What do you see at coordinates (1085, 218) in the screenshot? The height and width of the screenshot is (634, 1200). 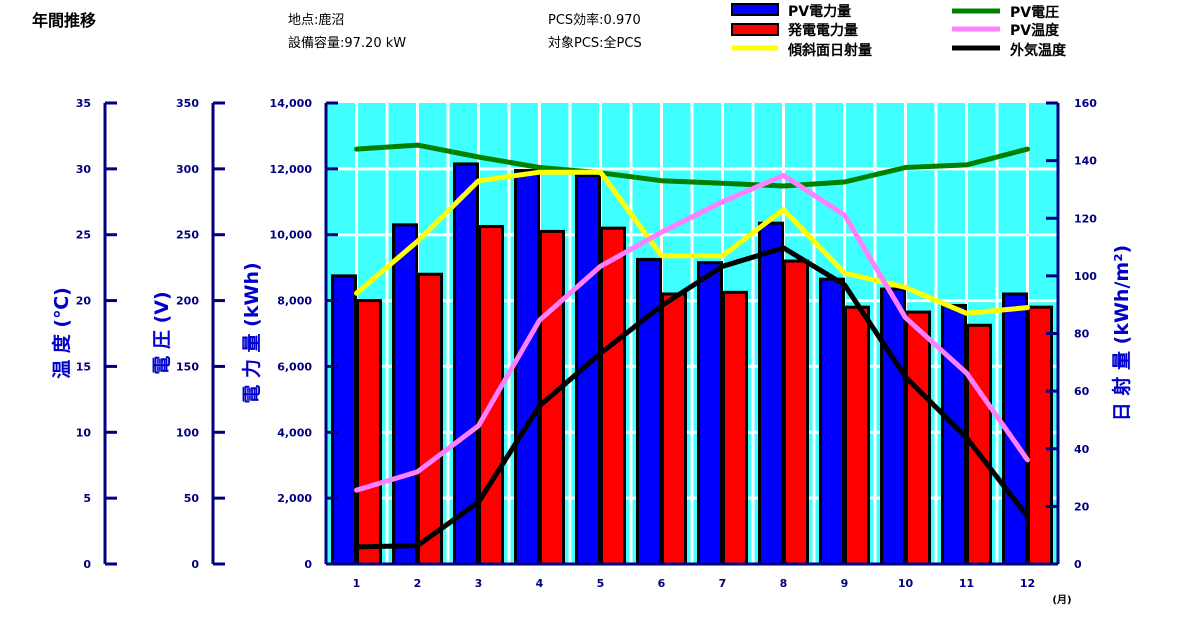 I see `irradiance-tick-label: 120` at bounding box center [1085, 218].